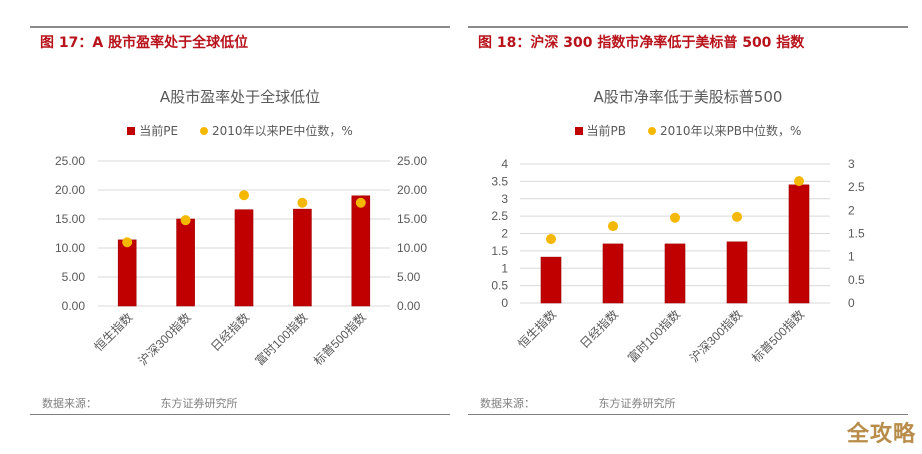  What do you see at coordinates (159, 131) in the screenshot?
I see `legend-label: 当前PE` at bounding box center [159, 131].